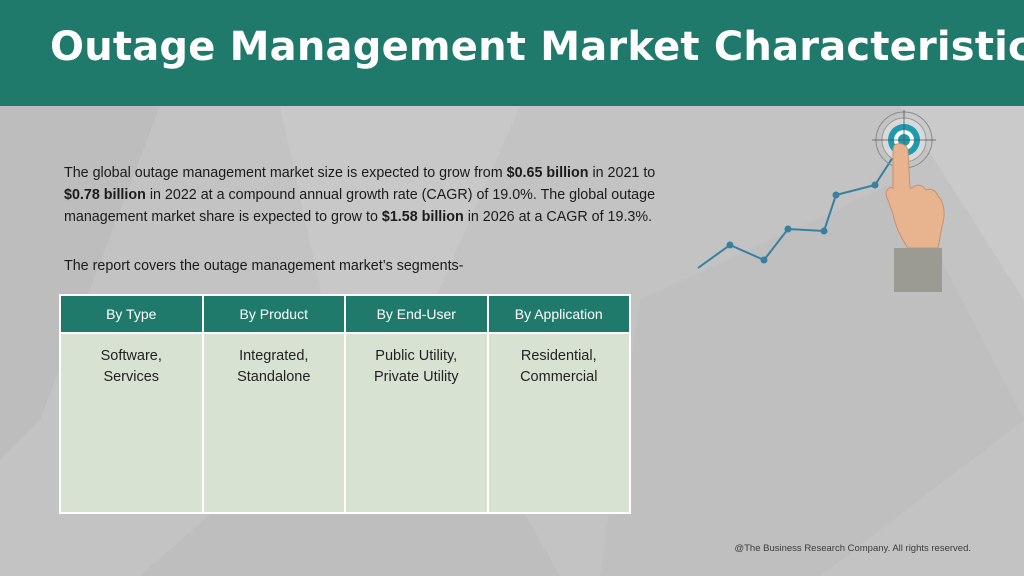  What do you see at coordinates (131, 423) in the screenshot?
I see `cell-type: Software, Services` at bounding box center [131, 423].